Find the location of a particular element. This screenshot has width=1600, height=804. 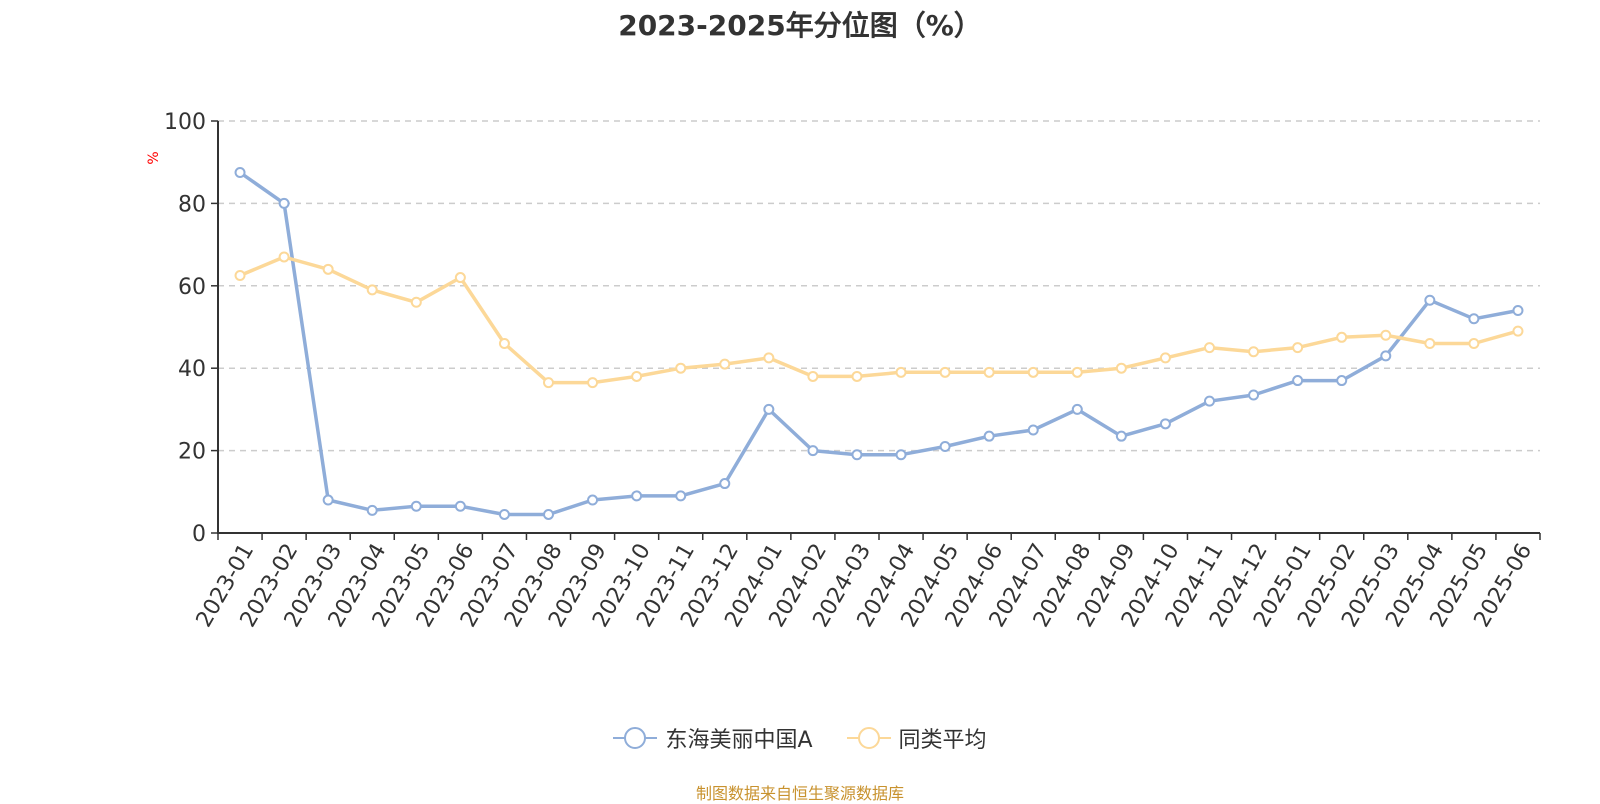

legend-item-series-1: 东海美丽中国A is located at coordinates (713, 738).